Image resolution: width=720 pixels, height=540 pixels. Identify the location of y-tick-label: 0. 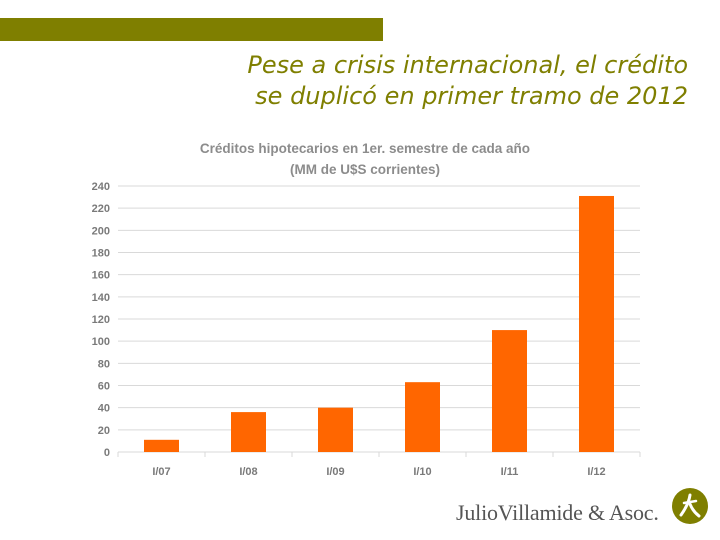
(107, 453).